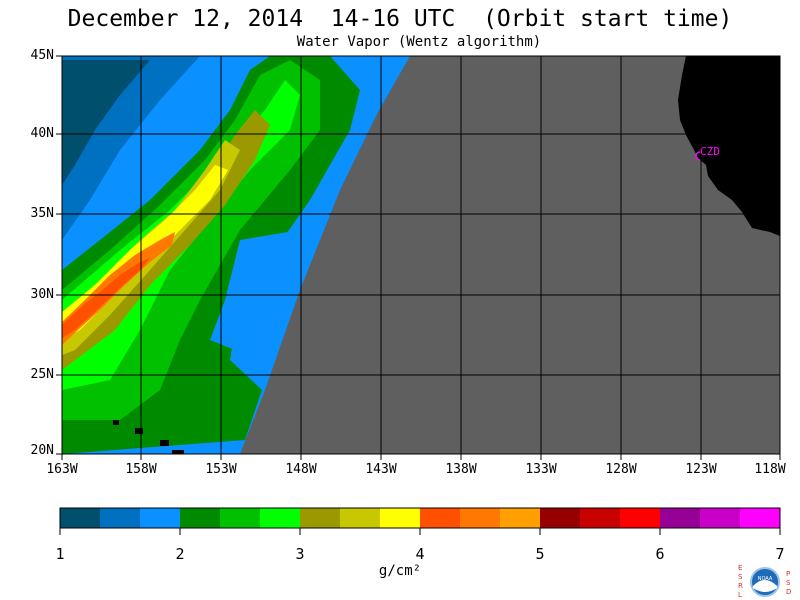  What do you see at coordinates (400, 571) in the screenshot?
I see `colorbar-units: g/cm²` at bounding box center [400, 571].